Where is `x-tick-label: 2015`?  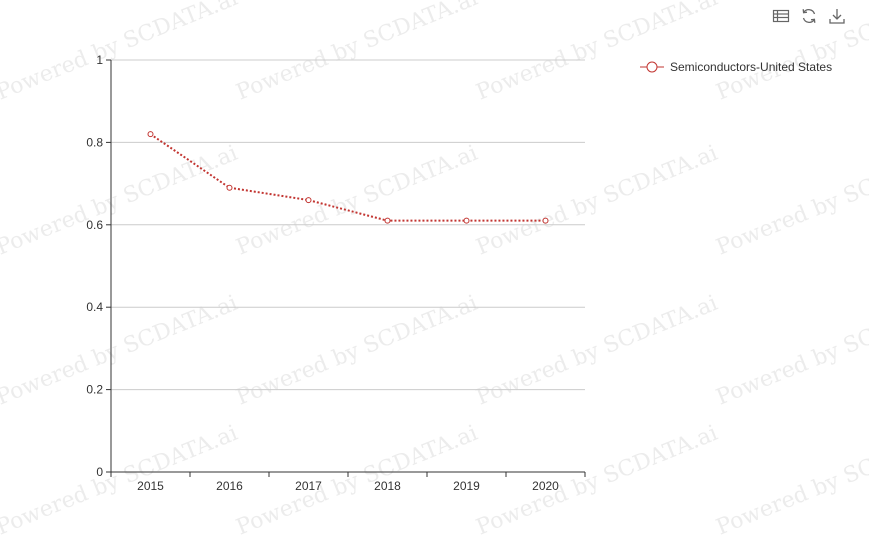
x-tick-label: 2015 is located at coordinates (150, 486).